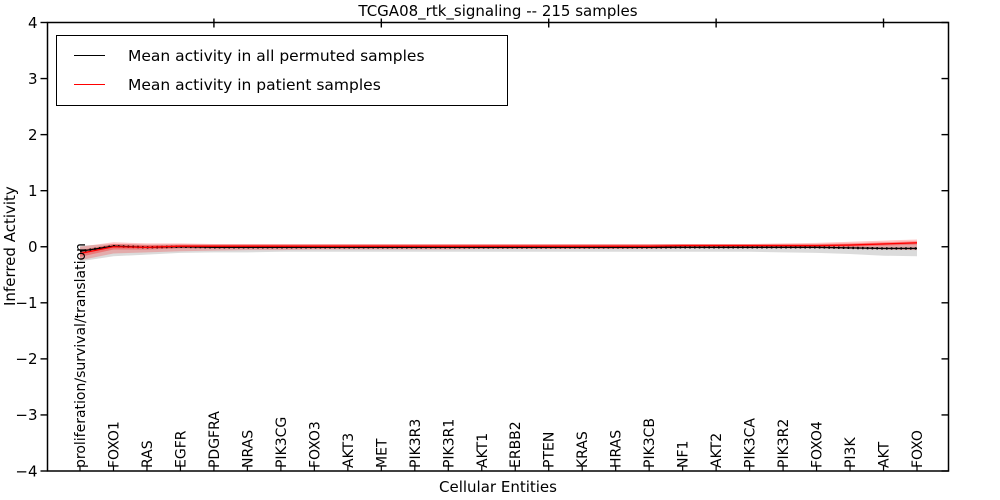 The height and width of the screenshot is (500, 1000). What do you see at coordinates (382, 453) in the screenshot?
I see `x-tick-label: MET` at bounding box center [382, 453].